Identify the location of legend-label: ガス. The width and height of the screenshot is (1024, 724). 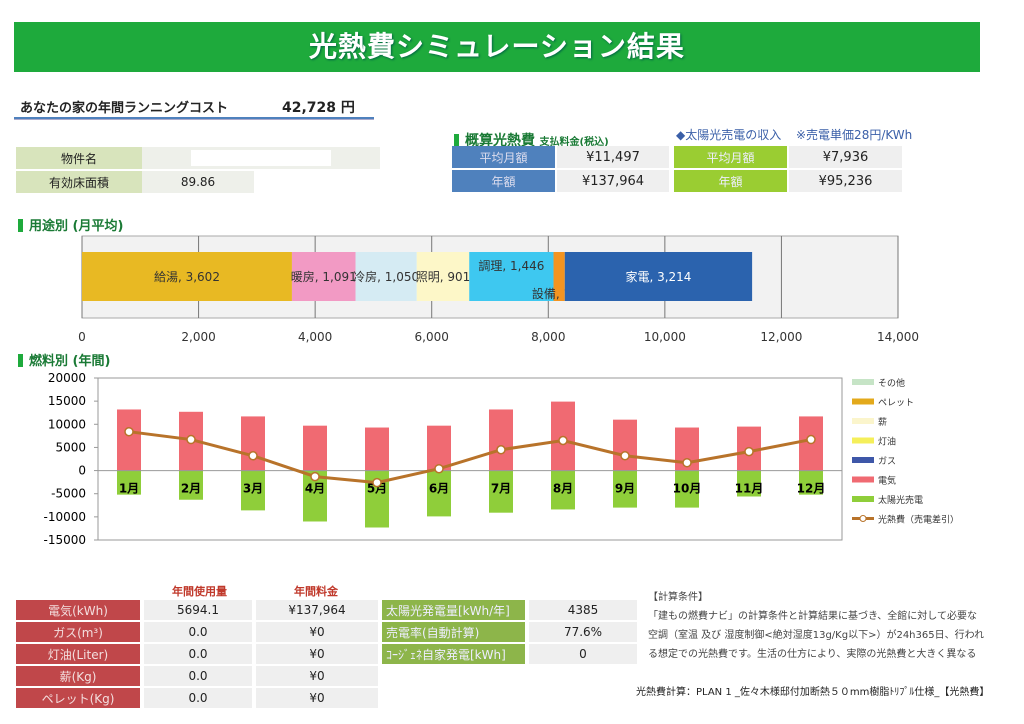
(887, 461).